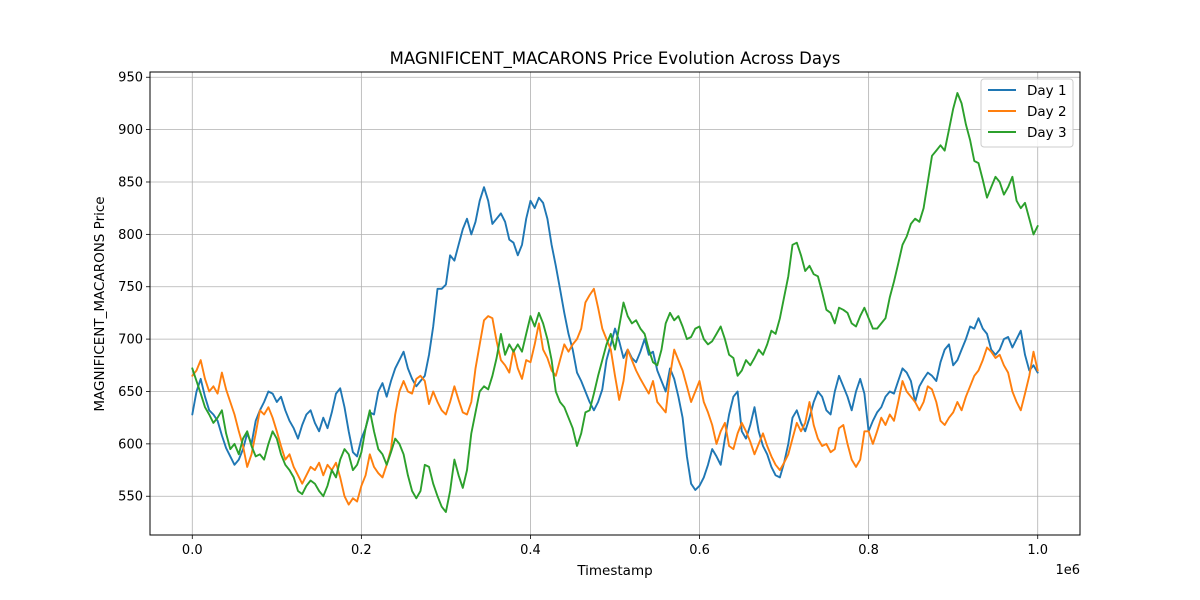 The image size is (1200, 600). Describe the element at coordinates (130, 130) in the screenshot. I see `y-tick-label: 900` at that location.